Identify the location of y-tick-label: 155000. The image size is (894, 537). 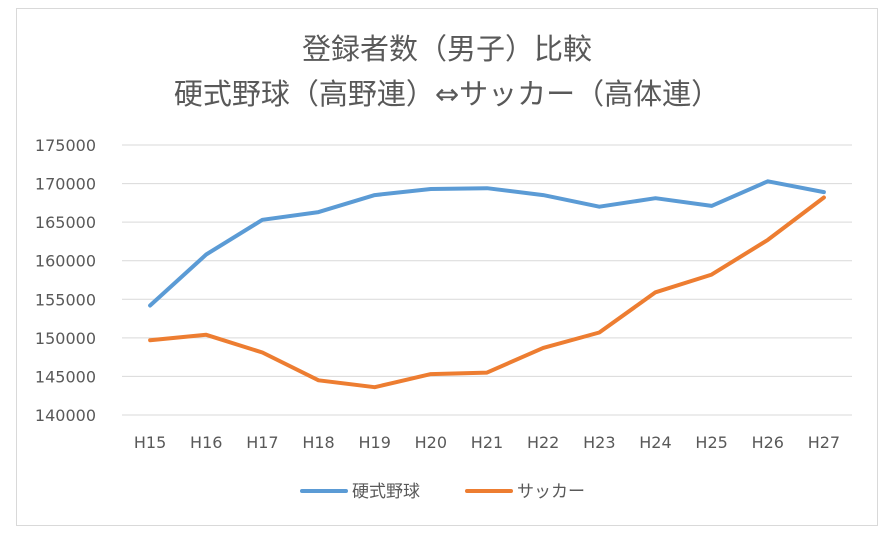
(65, 299).